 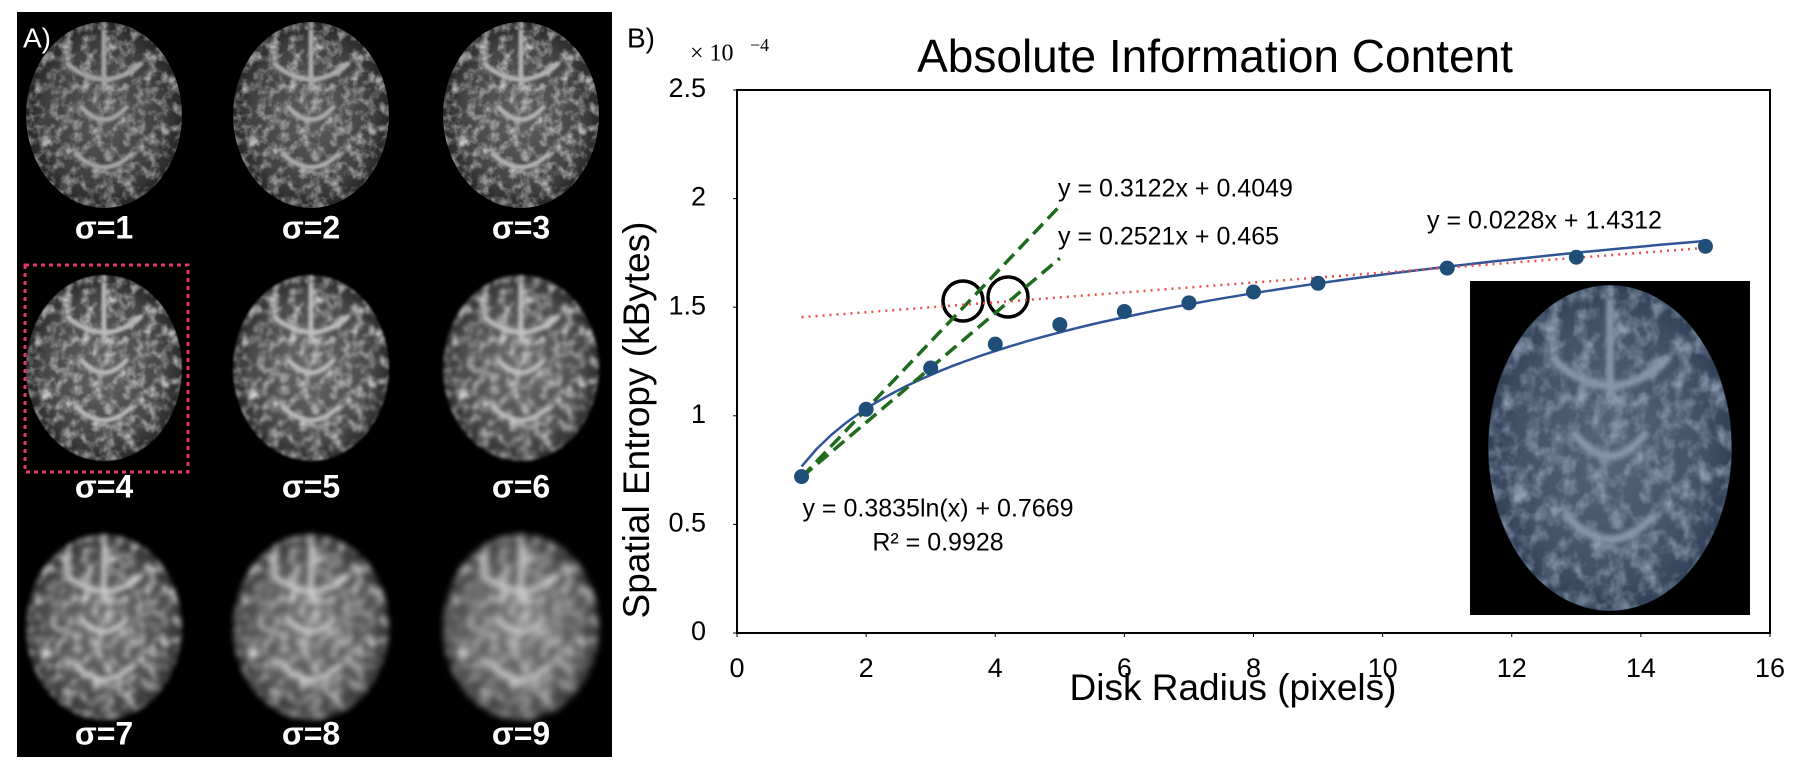 I want to click on y-multiplier-exp: −4, so click(x=759, y=45).